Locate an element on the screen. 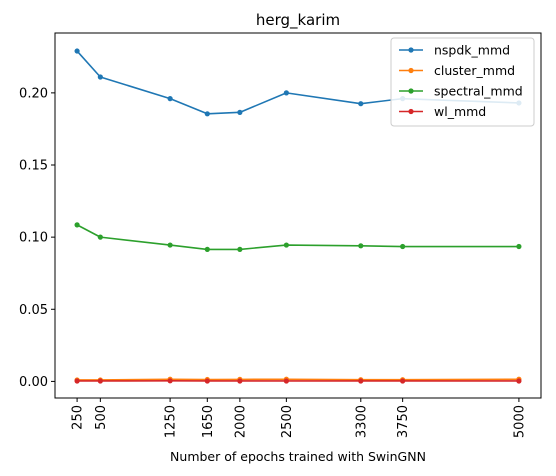 The image size is (556, 476). y-tick-label: 0.05 is located at coordinates (33, 310).